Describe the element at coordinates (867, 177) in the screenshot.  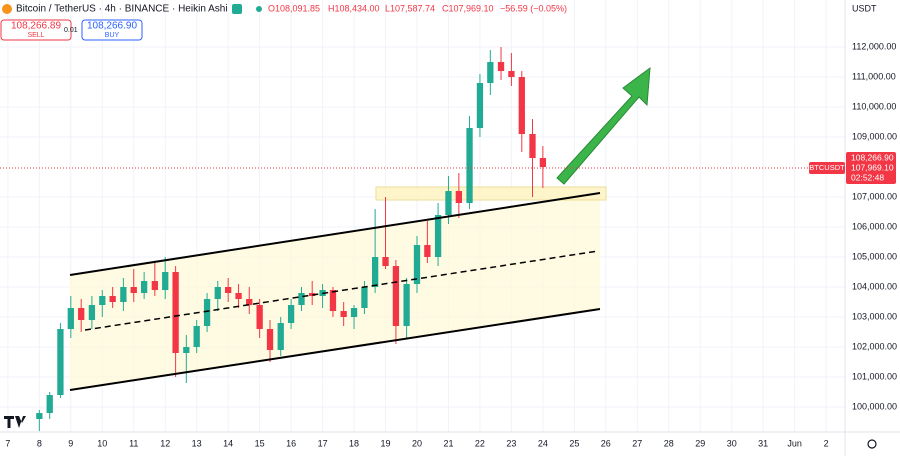
I see `countdown: 02:52:48` at that location.